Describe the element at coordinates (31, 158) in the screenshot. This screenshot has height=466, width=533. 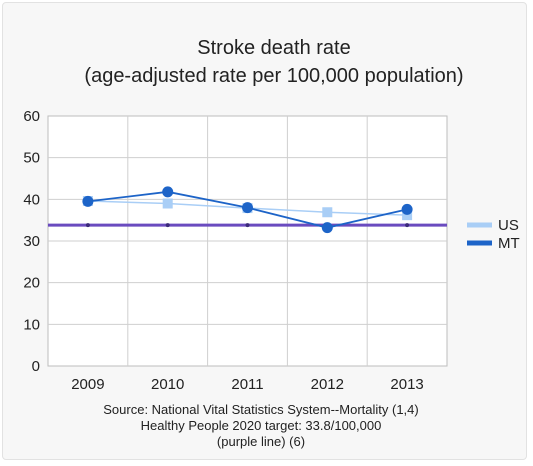
I see `y-tick-label: 50` at that location.